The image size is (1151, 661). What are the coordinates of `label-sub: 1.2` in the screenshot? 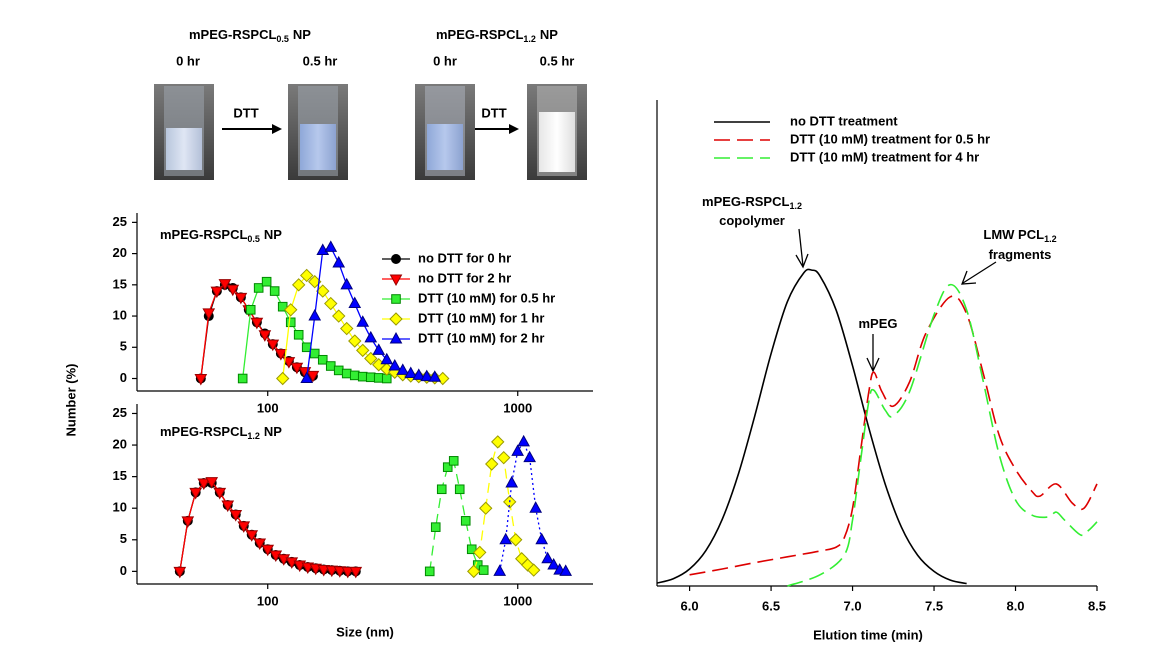 It's located at (253, 436).